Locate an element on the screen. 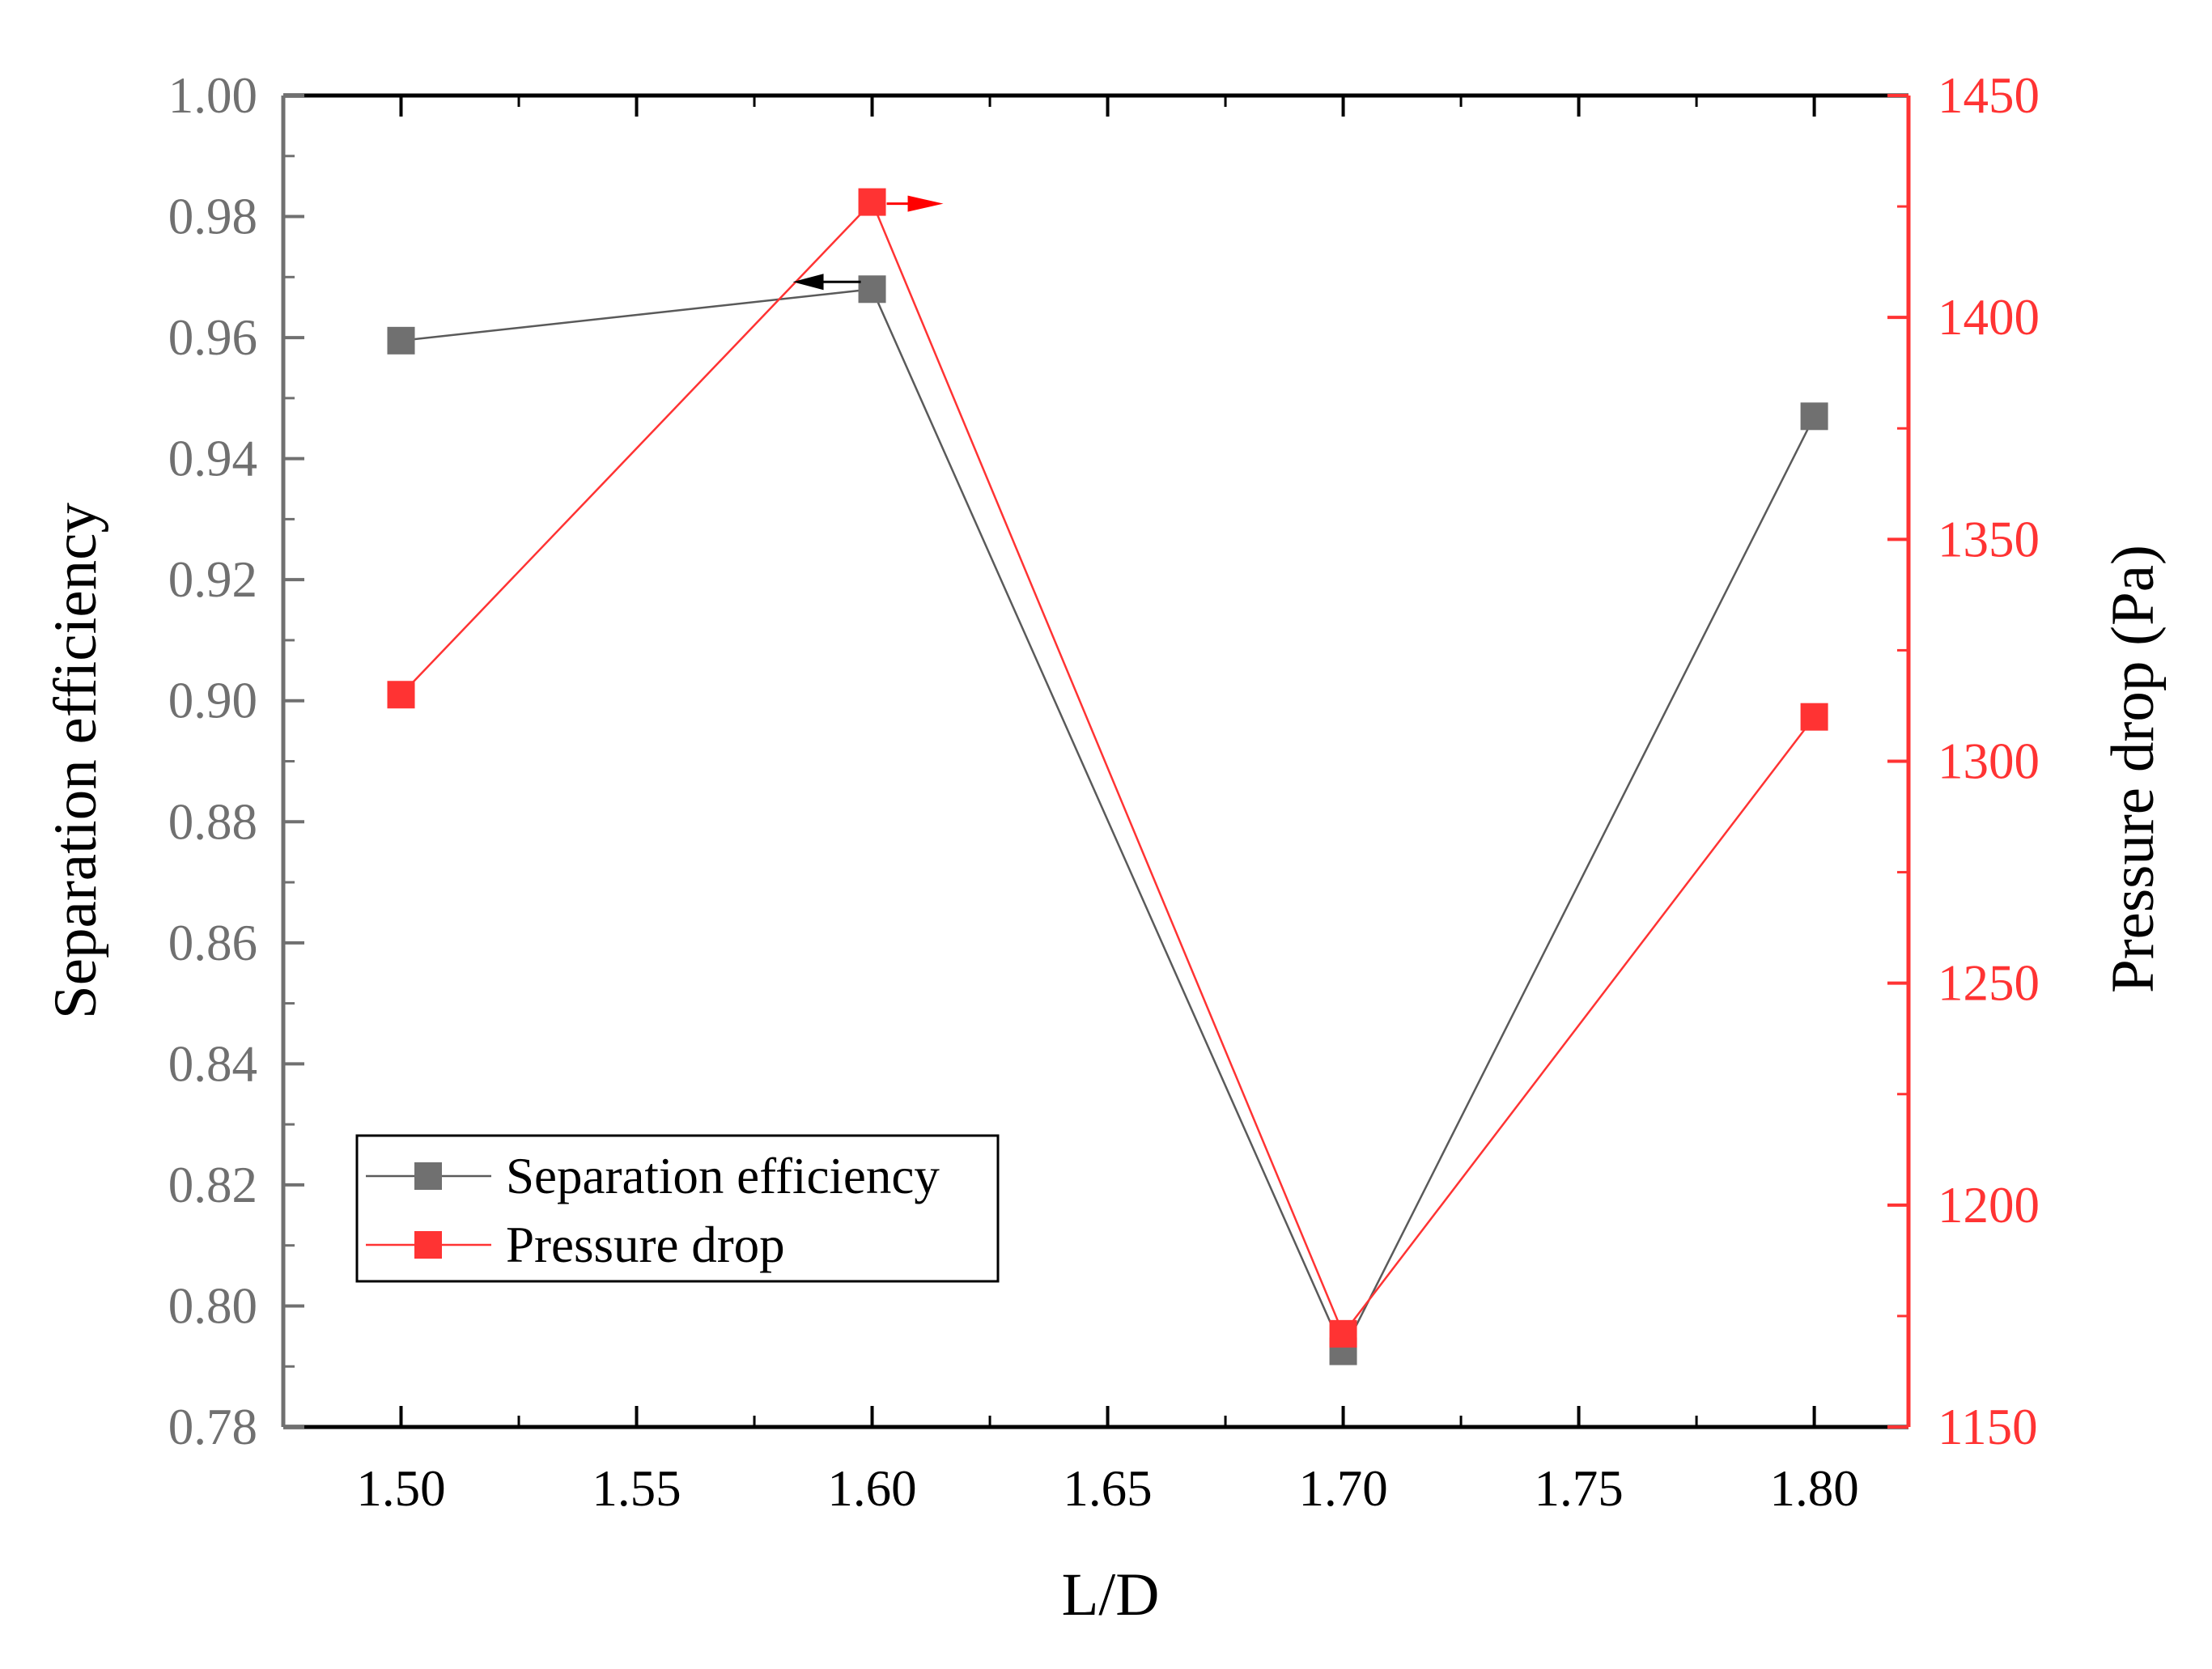  x-tick-label: 1.65 is located at coordinates (1107, 1488).